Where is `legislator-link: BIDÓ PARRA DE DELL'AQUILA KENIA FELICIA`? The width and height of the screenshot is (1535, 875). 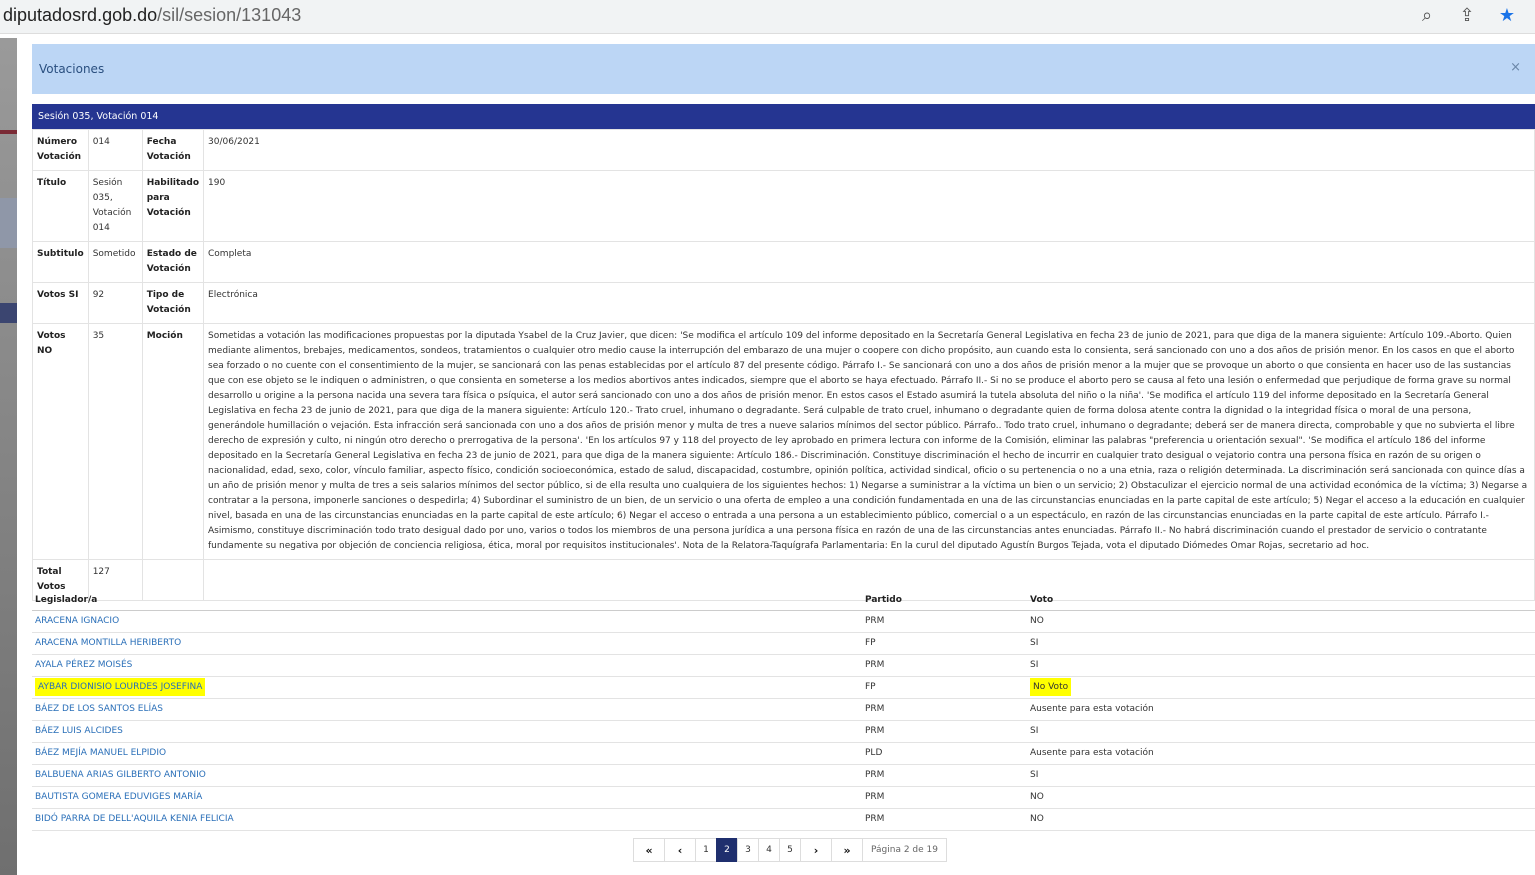 legislator-link: BIDÓ PARRA DE DELL'AQUILA KENIA FELICIA is located at coordinates (134, 819).